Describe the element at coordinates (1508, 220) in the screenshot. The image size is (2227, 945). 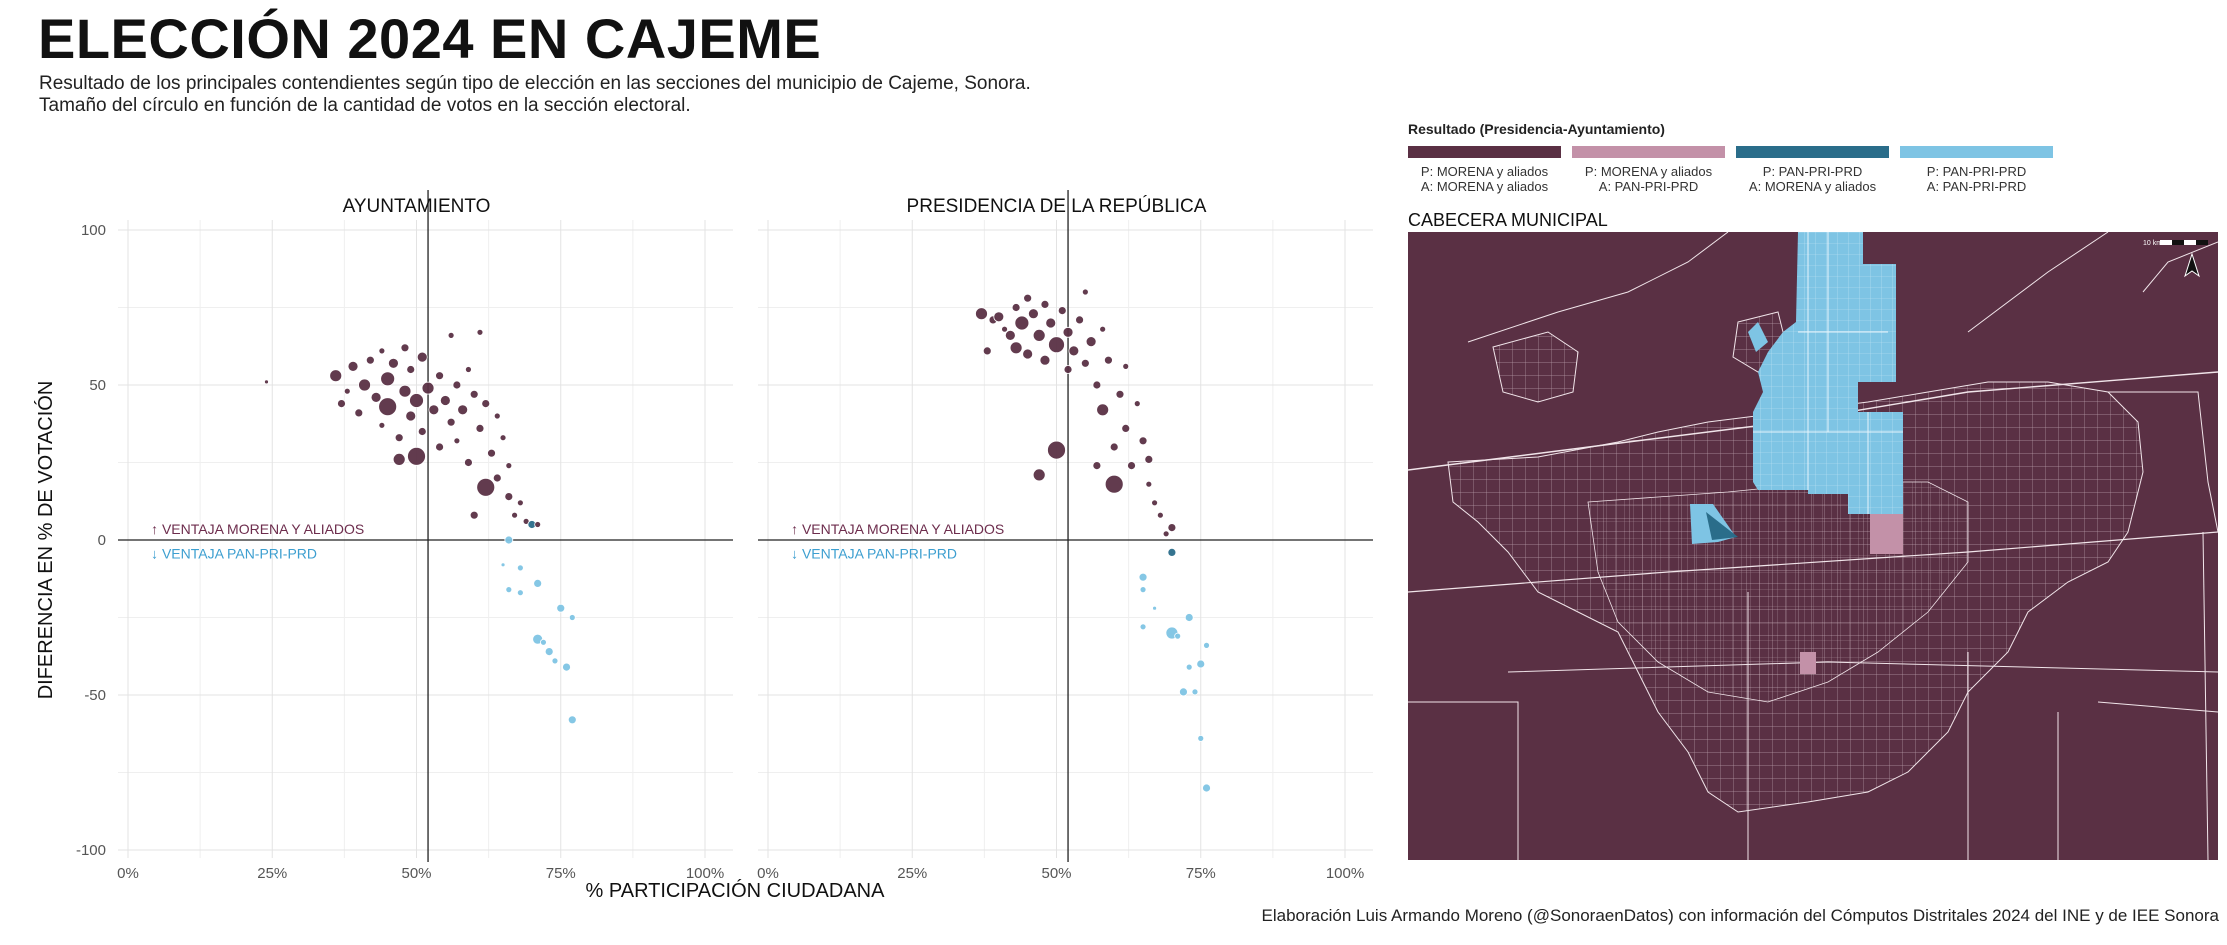
I see `map-title: CABECERA MUNICIPAL` at that location.